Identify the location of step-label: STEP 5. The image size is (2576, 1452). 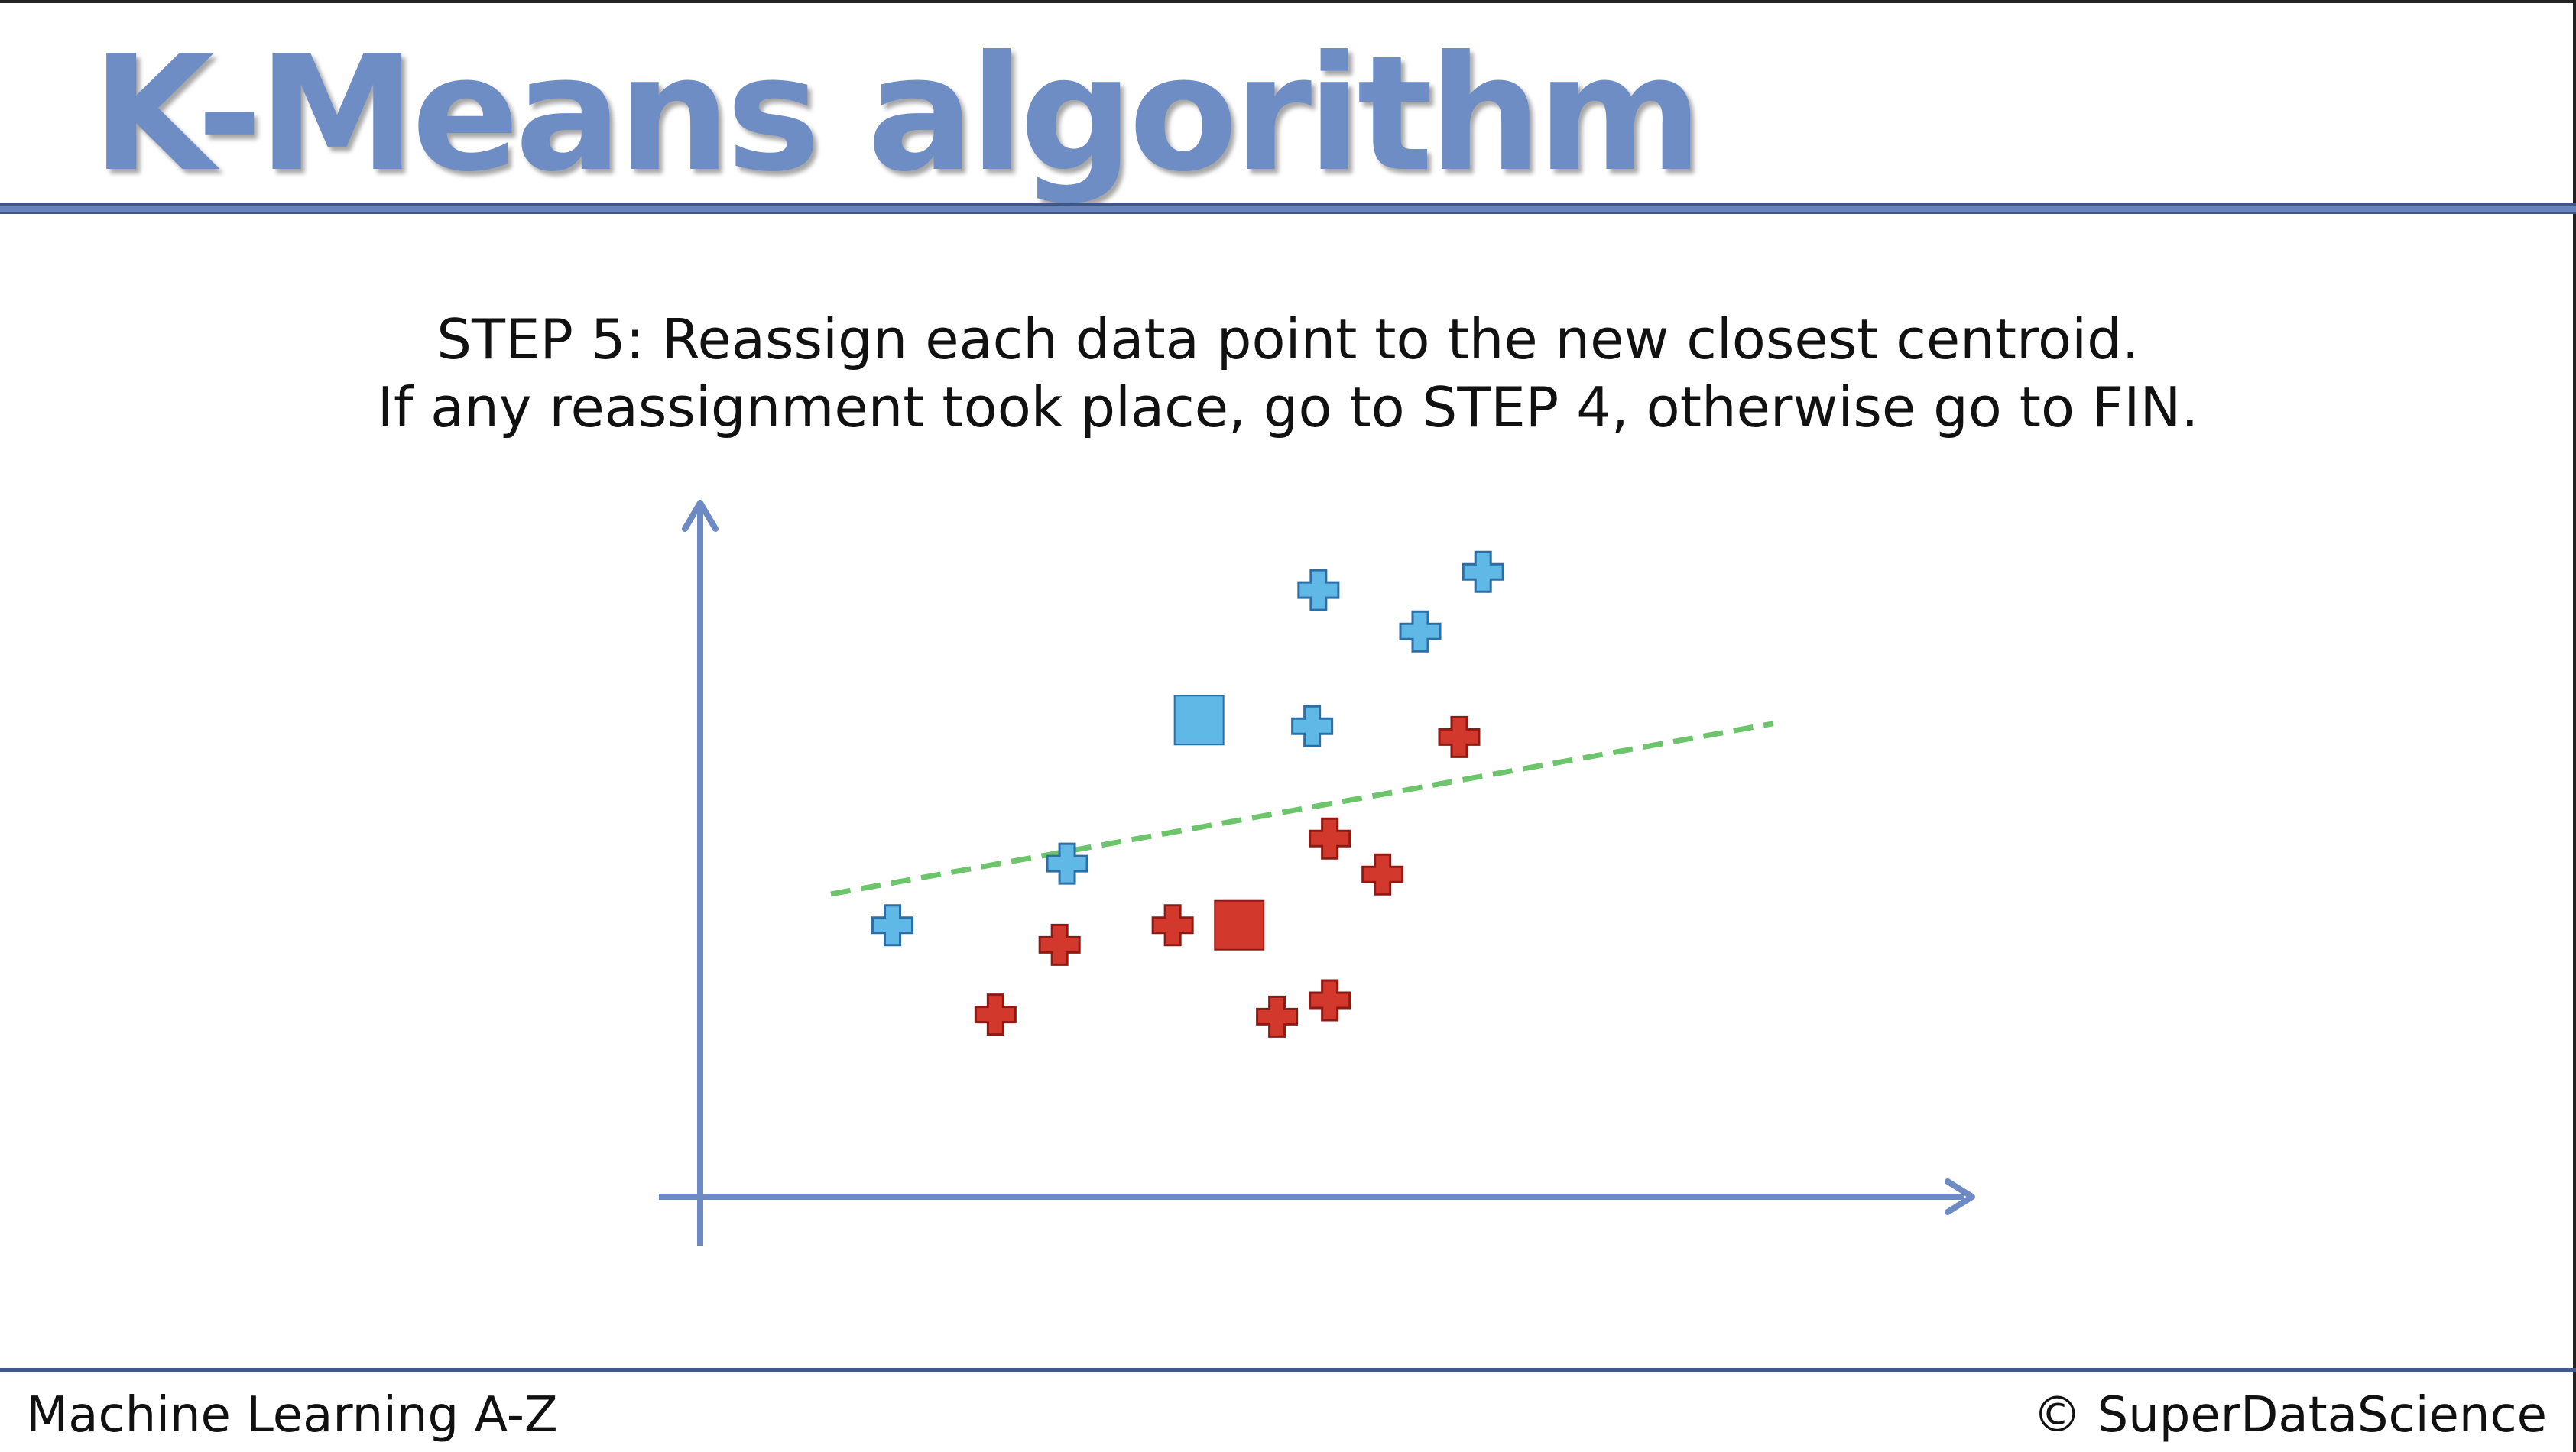
(531, 339).